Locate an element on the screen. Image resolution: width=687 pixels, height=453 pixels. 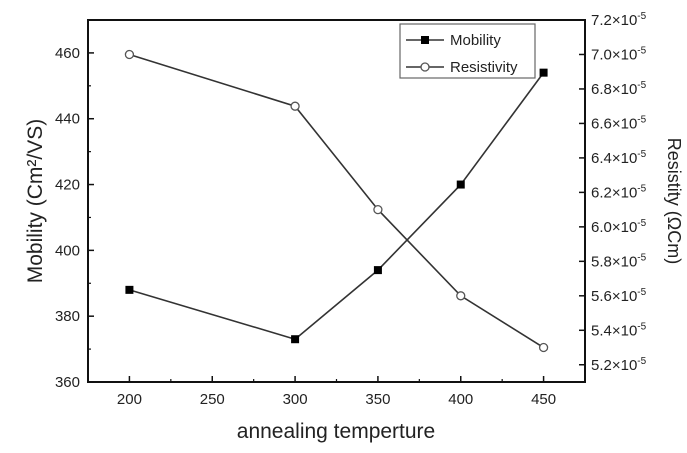
y2-tick-label: 6.8×10⁻⁵ is located at coordinates (619, 89).